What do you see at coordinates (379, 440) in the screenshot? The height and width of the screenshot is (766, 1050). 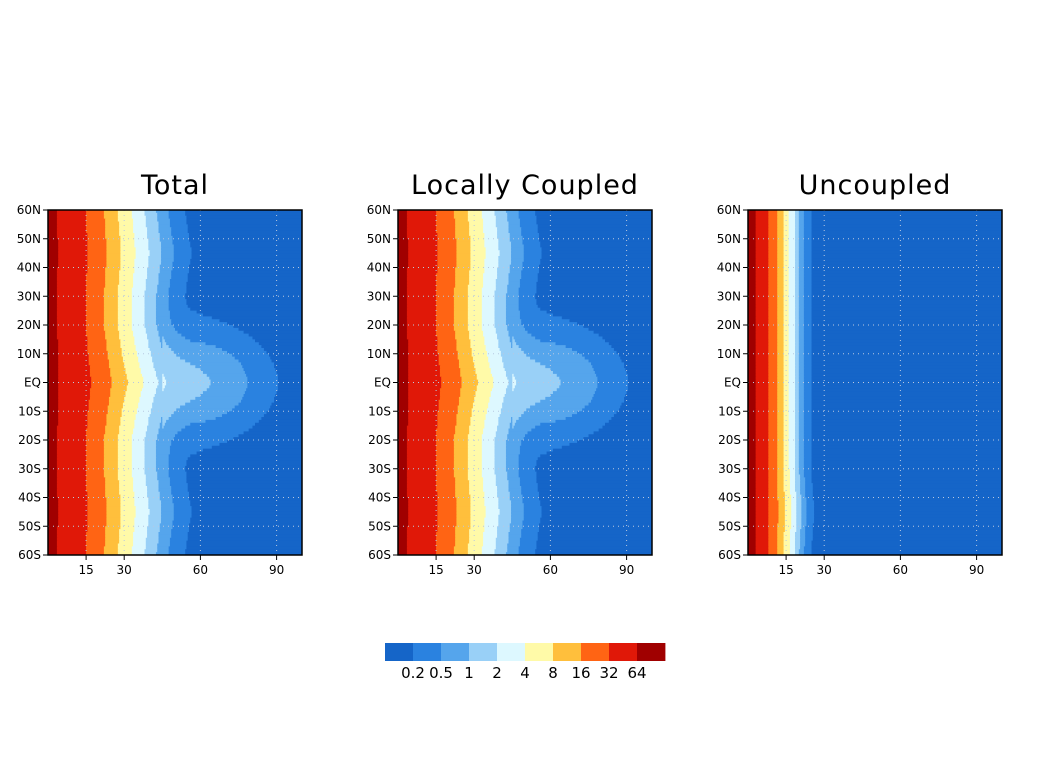 I see `y-tick-label: 20S` at bounding box center [379, 440].